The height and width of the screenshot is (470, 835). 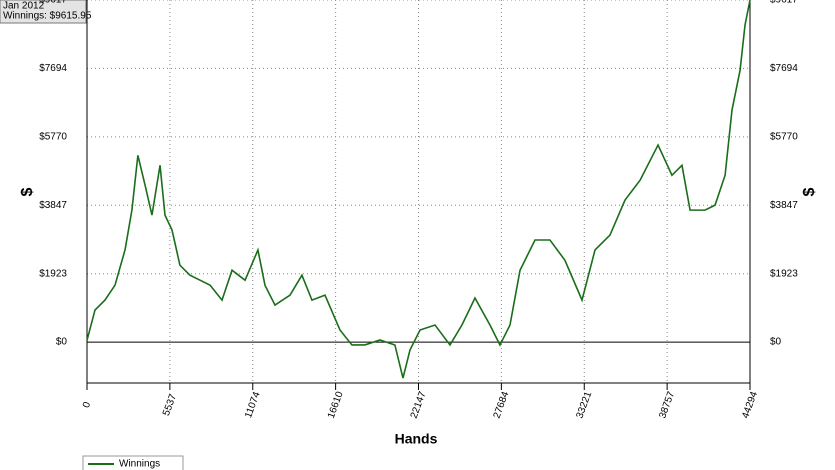 I want to click on x-axis-label: Hands, so click(x=416, y=439).